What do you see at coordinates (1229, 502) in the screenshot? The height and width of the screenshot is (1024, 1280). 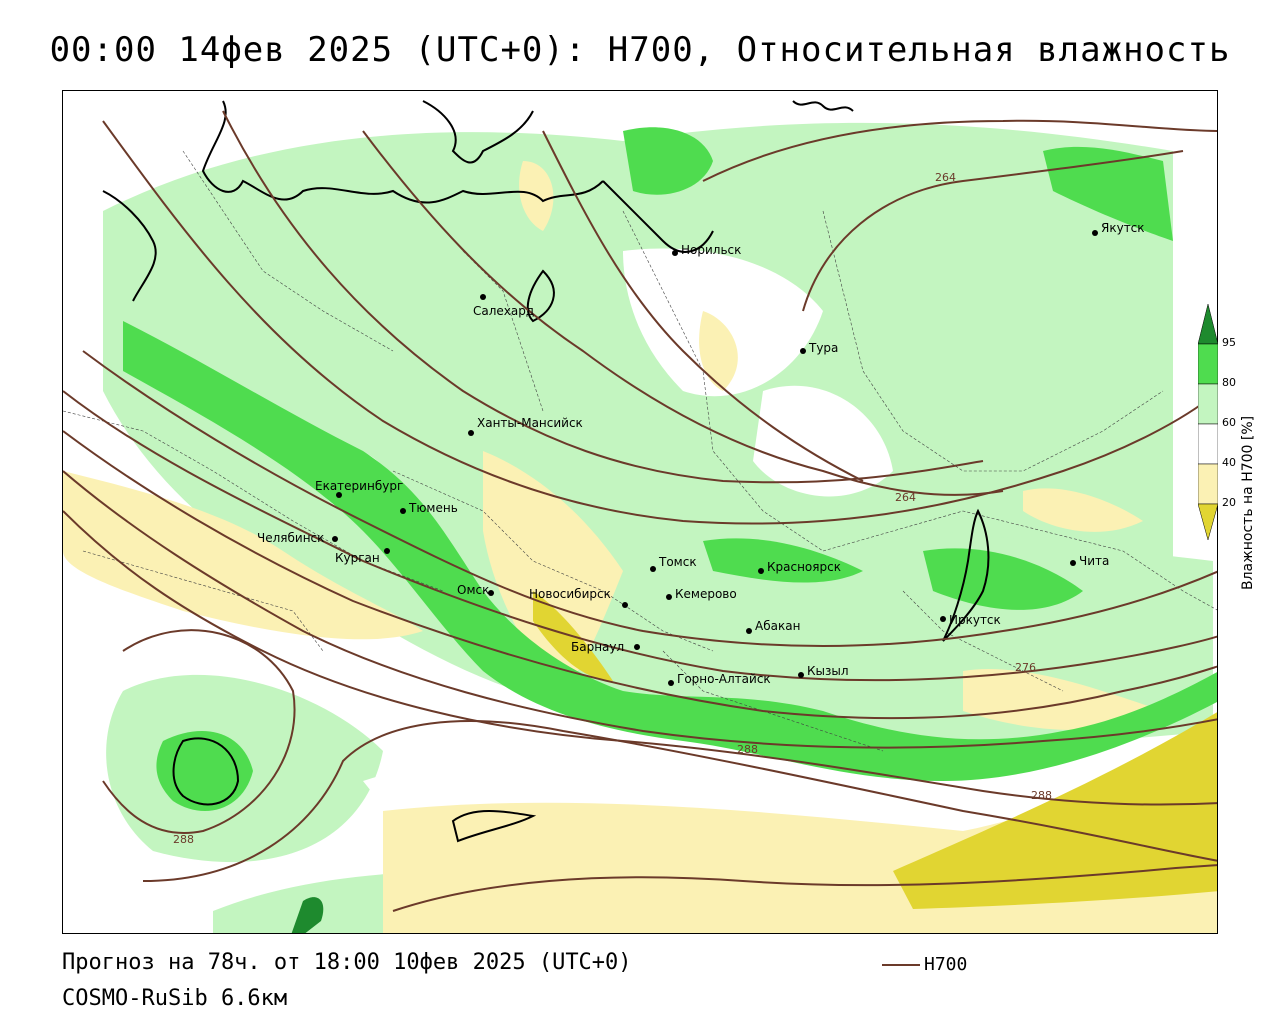 I see `colorbar-tick: 20` at bounding box center [1229, 502].